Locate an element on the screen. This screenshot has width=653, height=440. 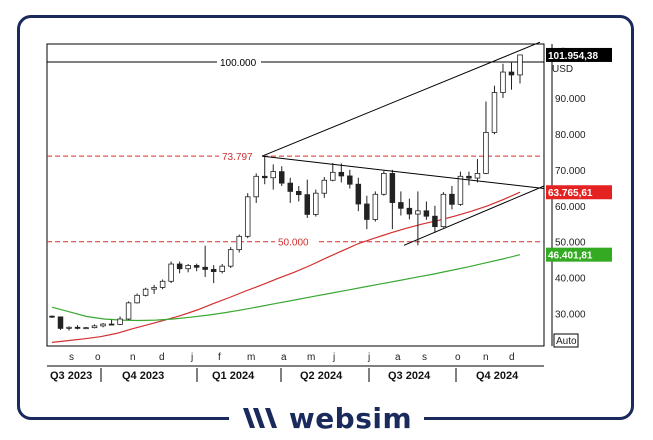
websim-logo: websim is located at coordinates (326, 419).